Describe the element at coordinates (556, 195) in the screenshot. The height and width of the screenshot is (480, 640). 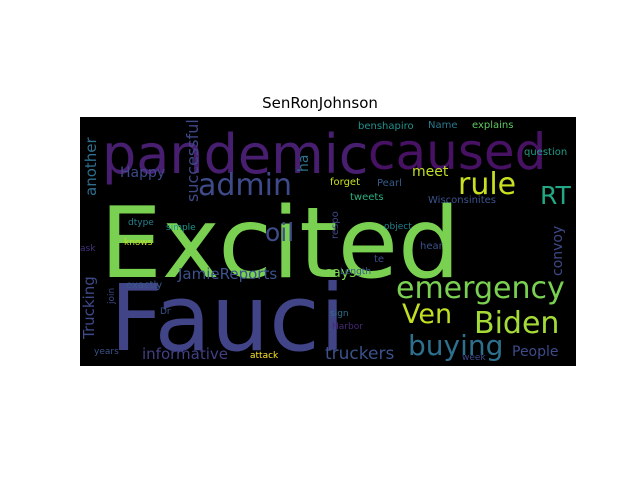
I see `word-rt: RT` at that location.